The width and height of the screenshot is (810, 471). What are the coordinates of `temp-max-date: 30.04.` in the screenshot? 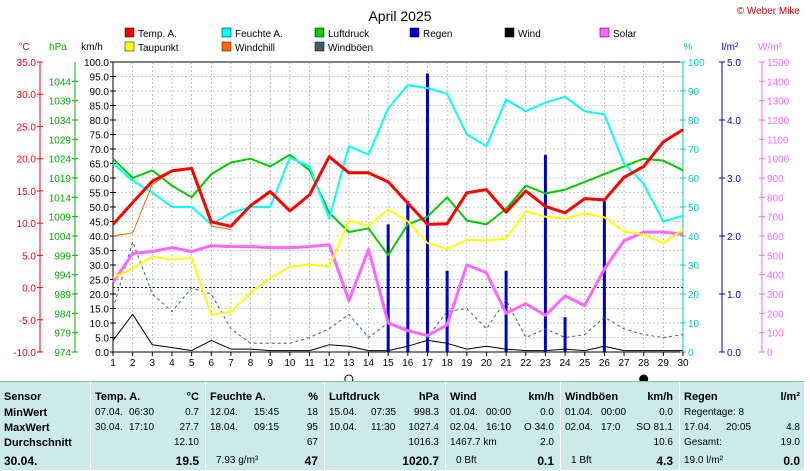 It's located at (109, 427).